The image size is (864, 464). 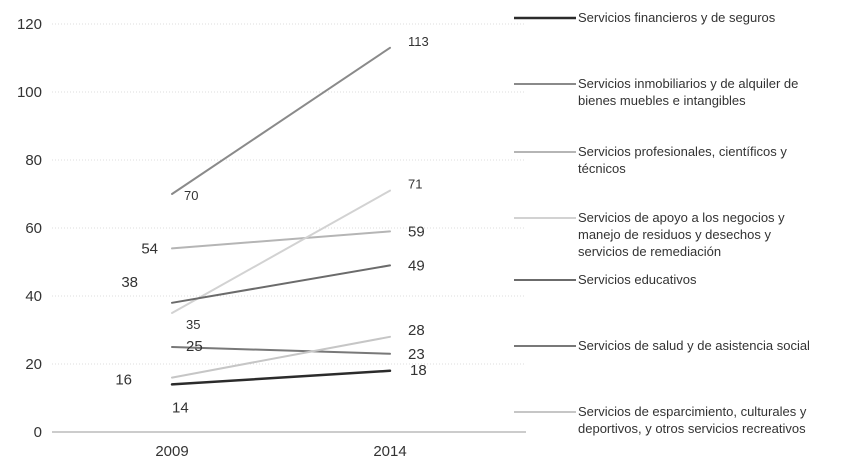 What do you see at coordinates (389, 451) in the screenshot?
I see `x-tick-label: 2014` at bounding box center [389, 451].